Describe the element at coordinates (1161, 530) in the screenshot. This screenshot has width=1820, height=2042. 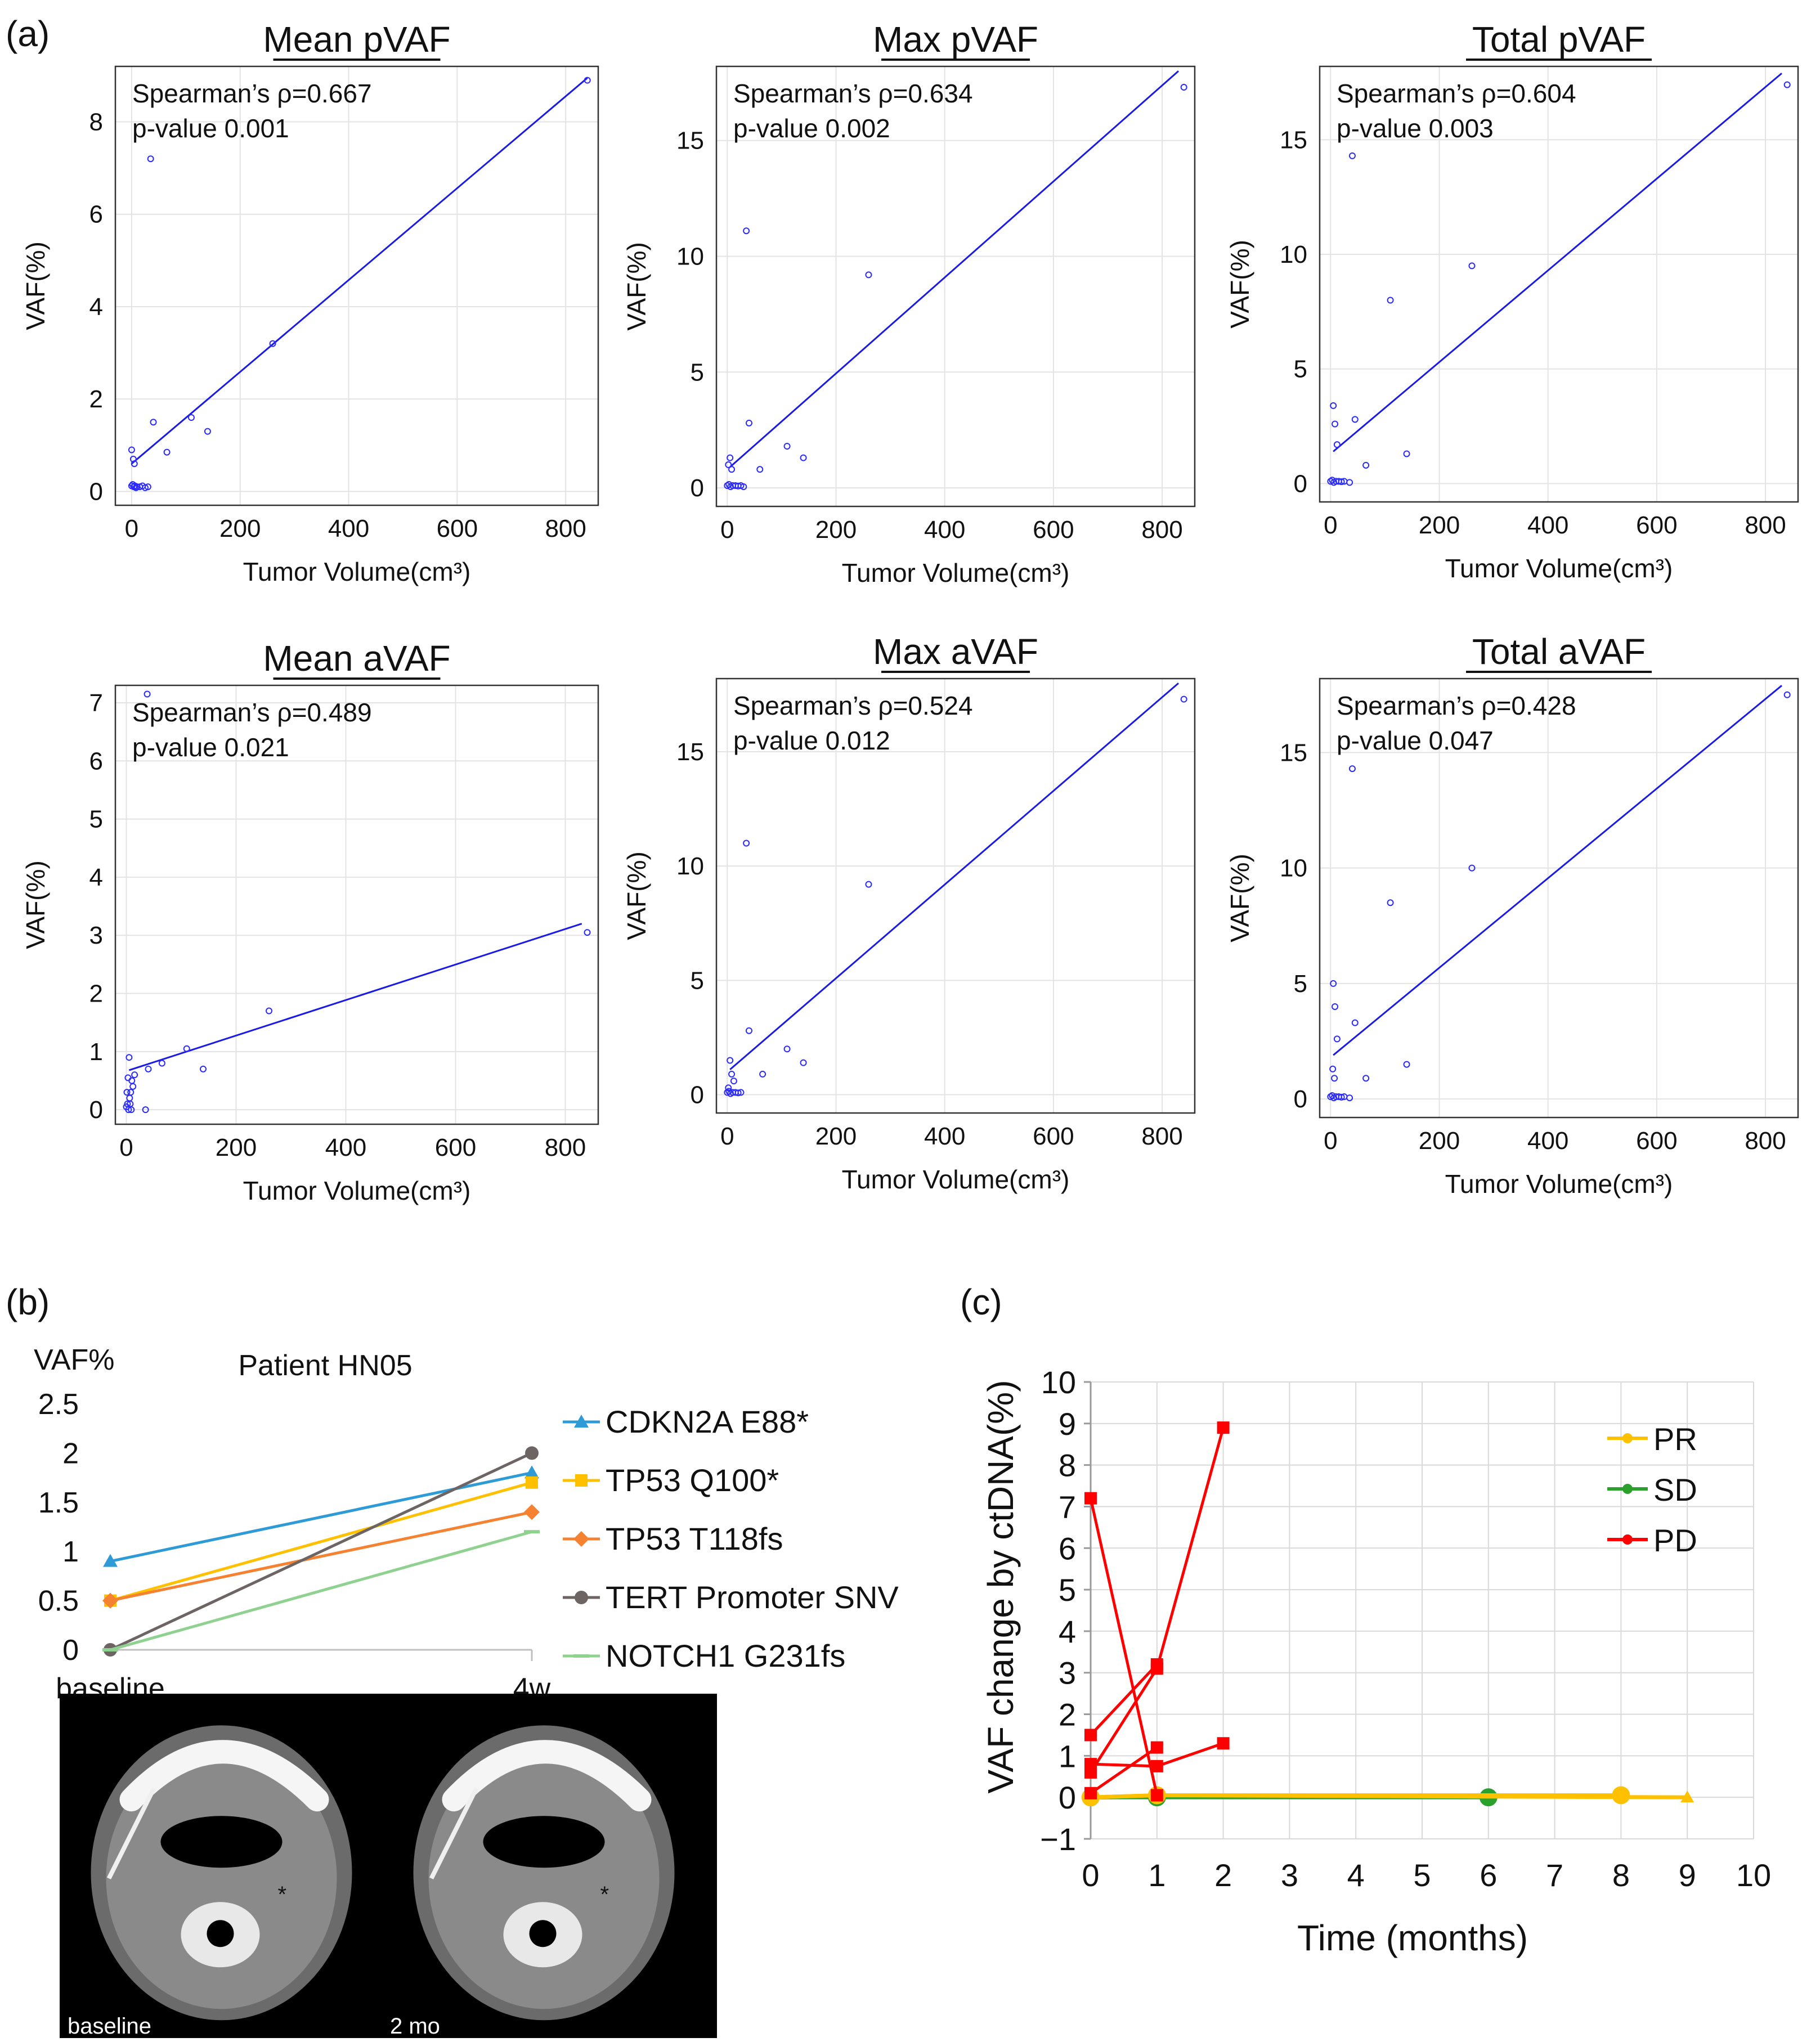
I see `x-tick-label: 800` at that location.